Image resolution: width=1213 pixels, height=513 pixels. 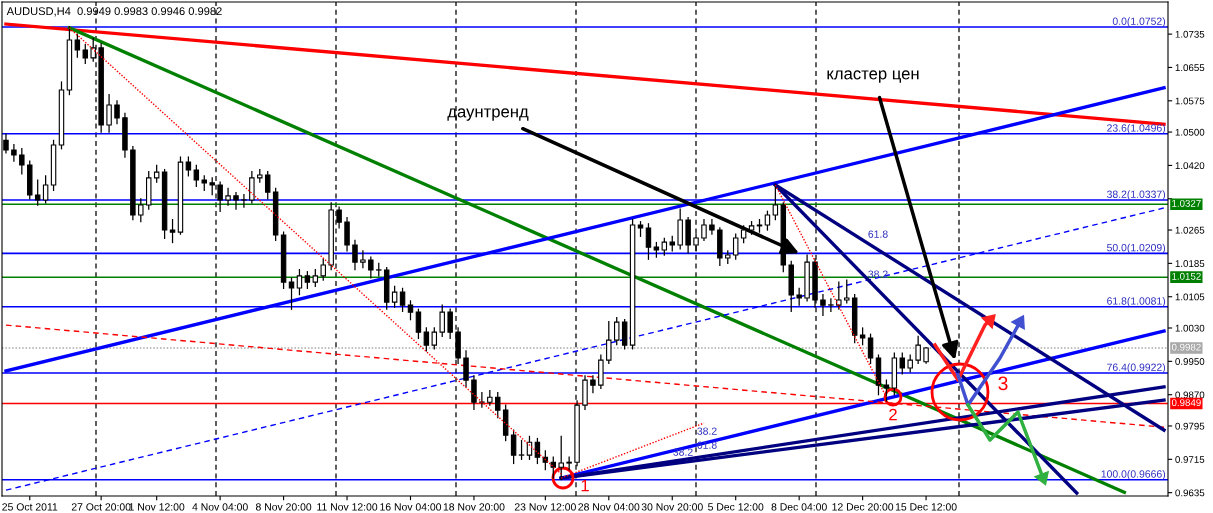 I want to click on y-tick-label: 1.0185, so click(x=1190, y=263).